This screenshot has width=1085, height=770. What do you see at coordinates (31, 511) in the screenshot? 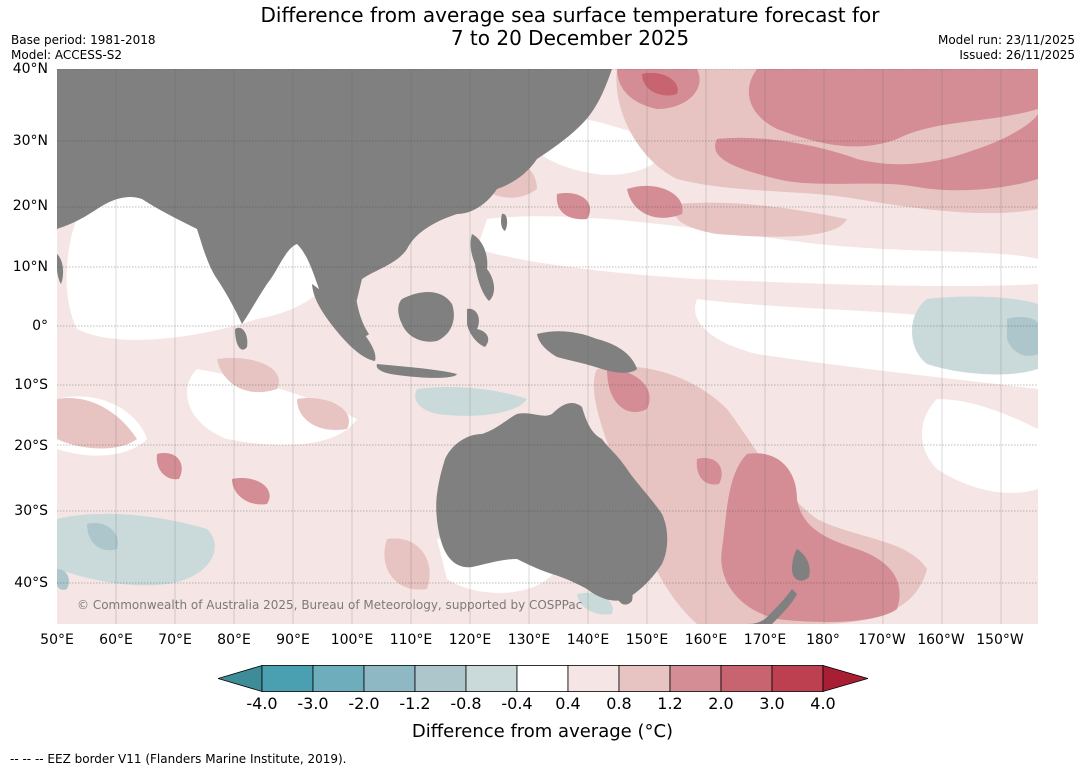
I see `lat-label: 30°S` at bounding box center [31, 511].